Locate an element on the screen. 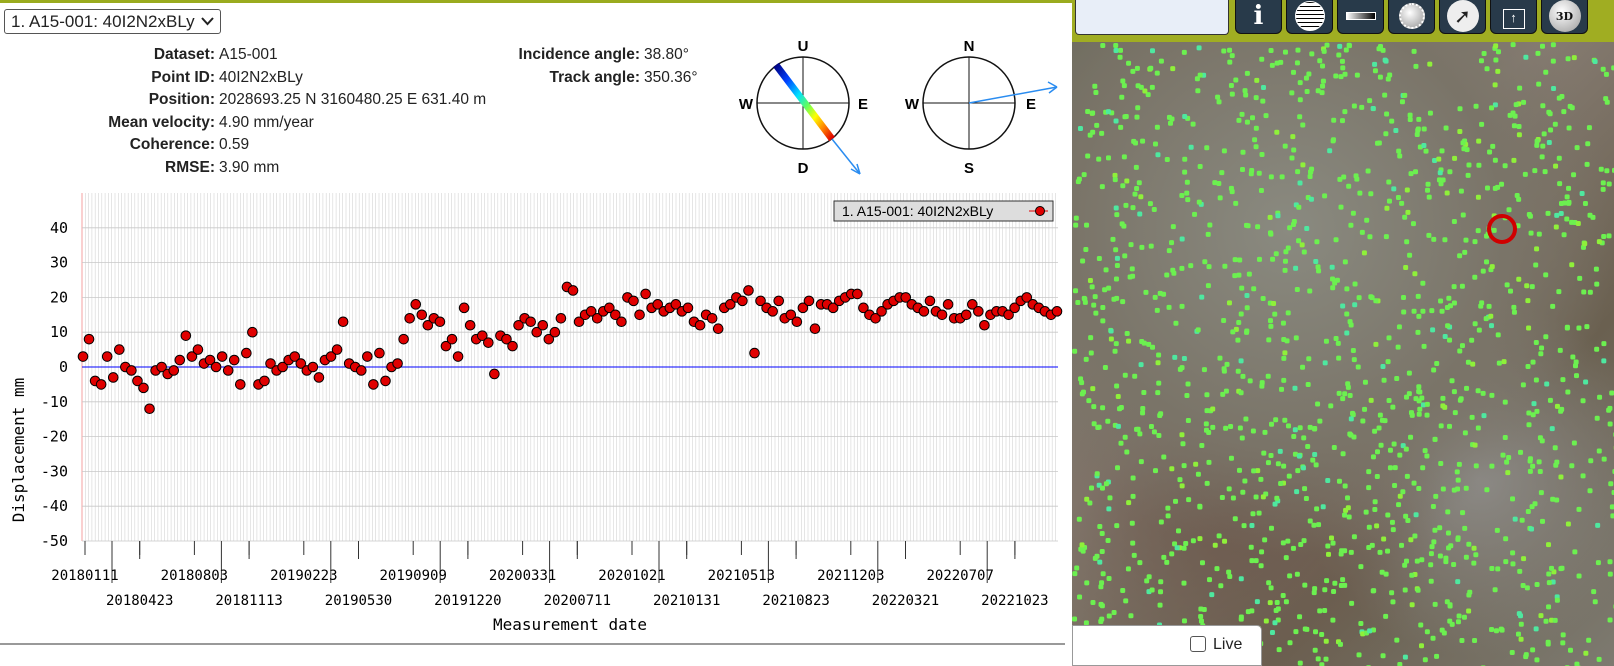 This screenshot has width=1614, height=666. live-checkbox is located at coordinates (1198, 644).